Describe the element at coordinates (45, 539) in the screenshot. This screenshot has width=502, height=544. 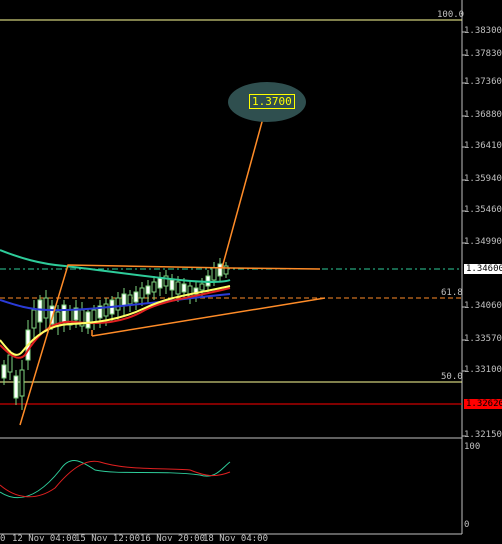
I see `time-label-1: 12 Nov 04:00` at that location.